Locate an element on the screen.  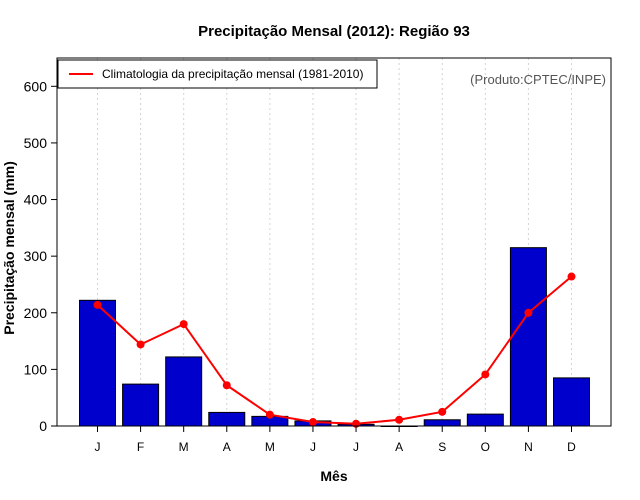
x-tick-label-8: A is located at coordinates (399, 447).